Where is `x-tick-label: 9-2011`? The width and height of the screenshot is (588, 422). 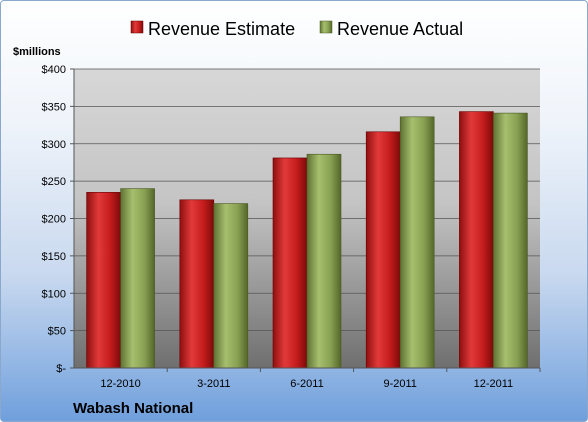 x-tick-label: 9-2011 is located at coordinates (399, 384).